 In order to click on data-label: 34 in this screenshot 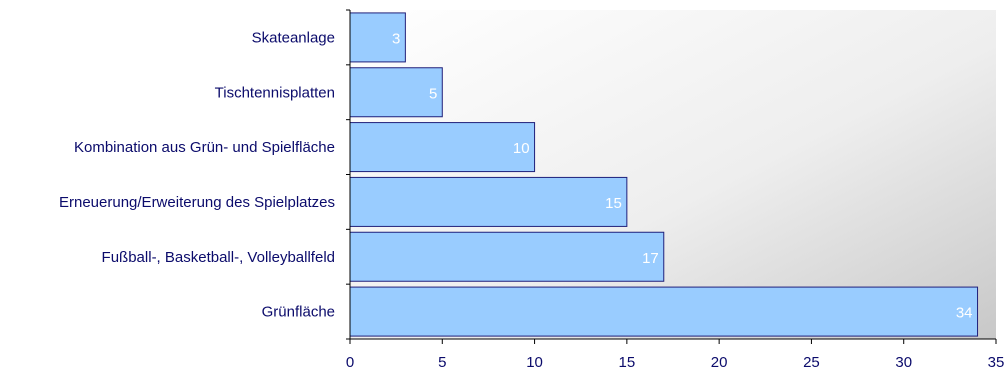, I will do `click(964, 313)`.